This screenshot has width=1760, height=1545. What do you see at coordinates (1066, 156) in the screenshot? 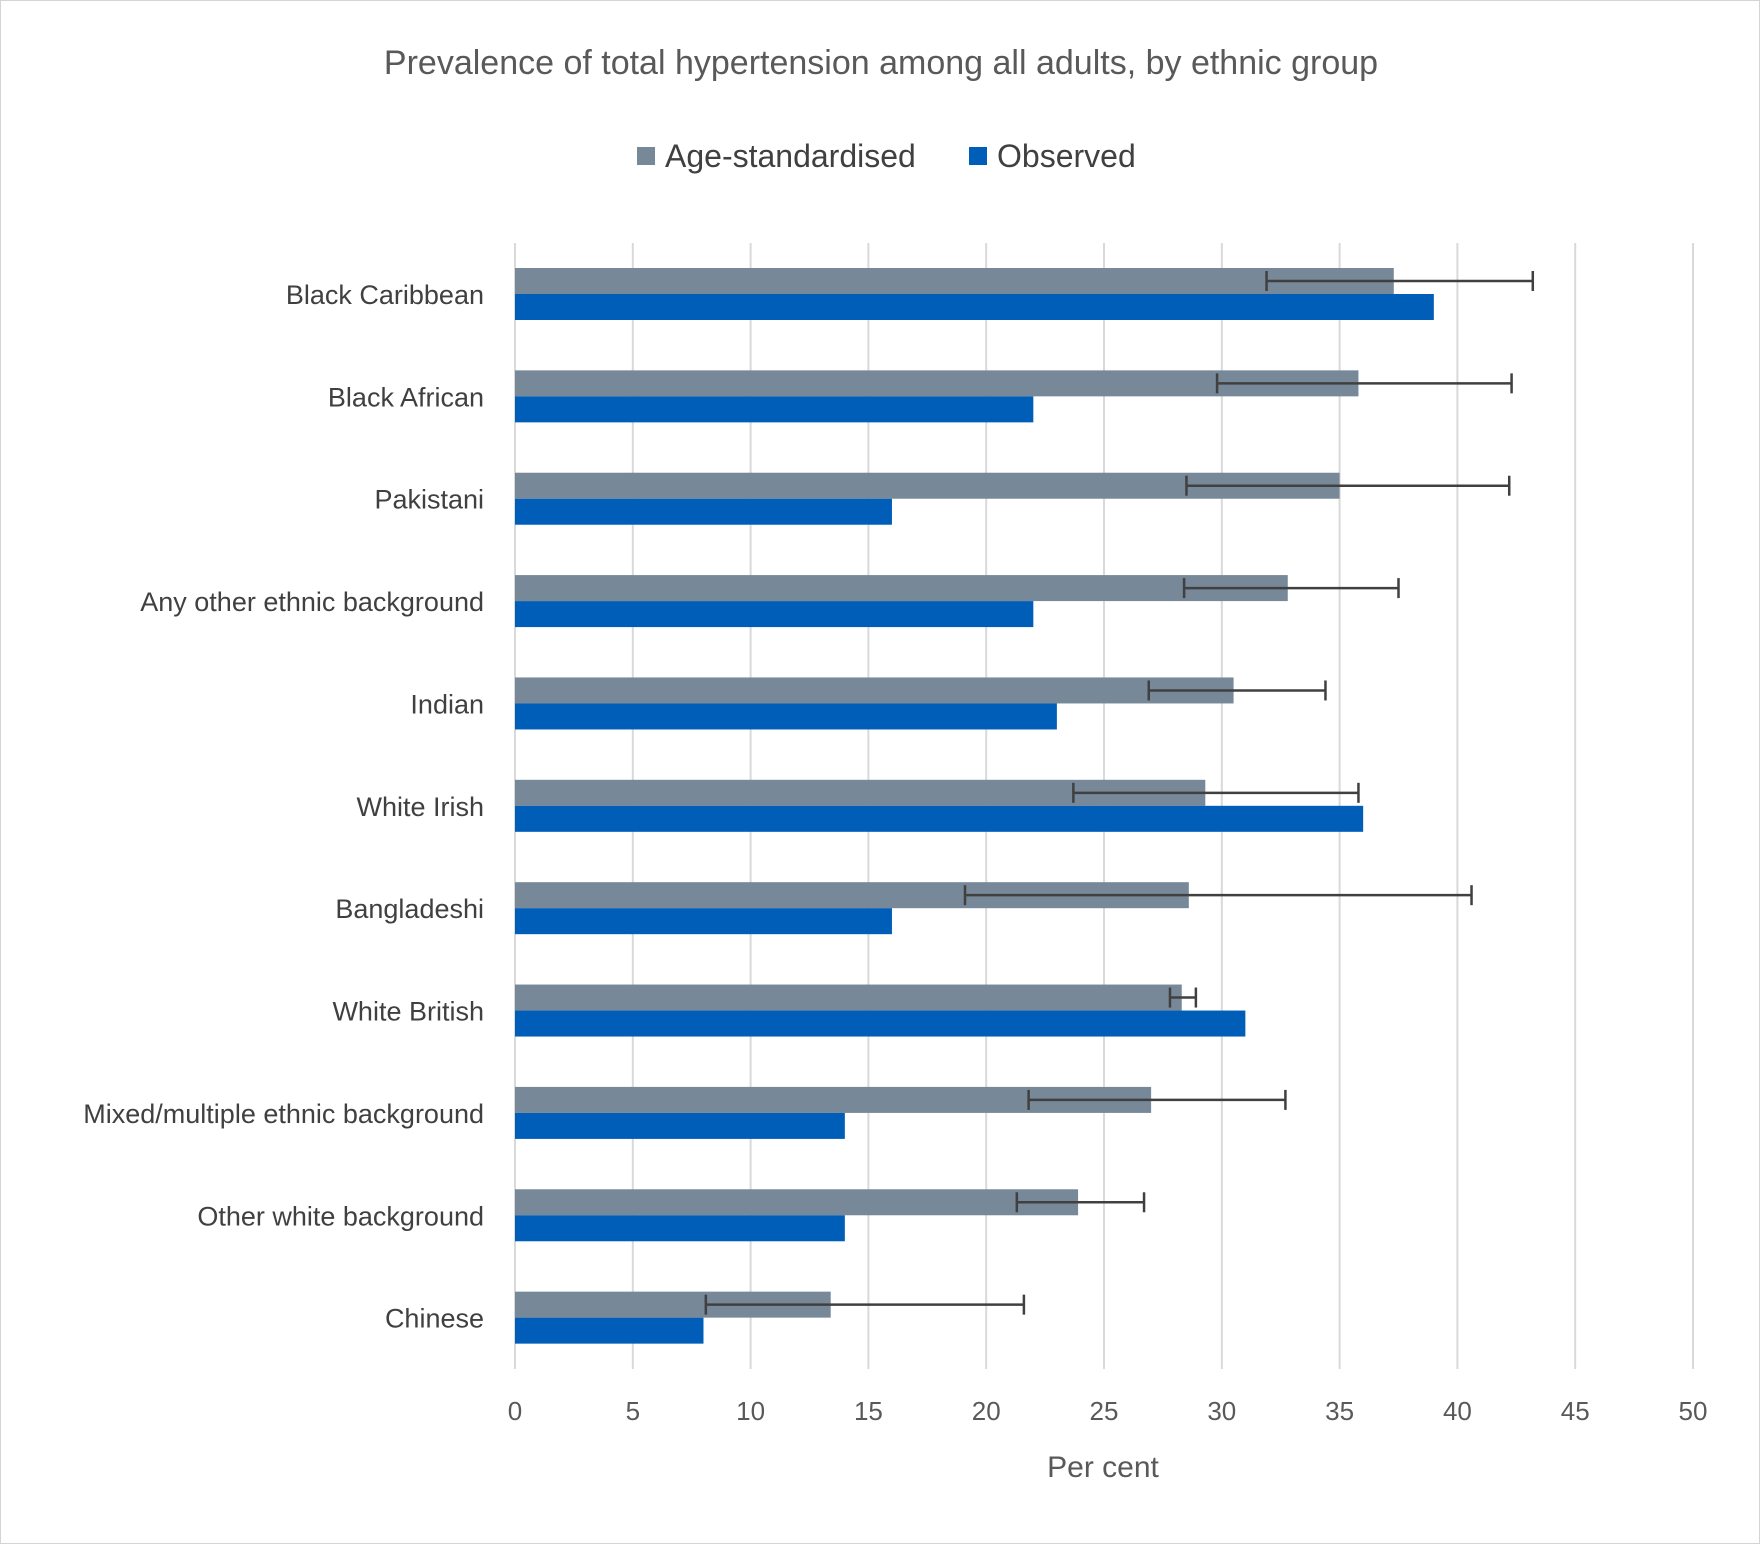
I see `legend-label: Observed` at bounding box center [1066, 156].